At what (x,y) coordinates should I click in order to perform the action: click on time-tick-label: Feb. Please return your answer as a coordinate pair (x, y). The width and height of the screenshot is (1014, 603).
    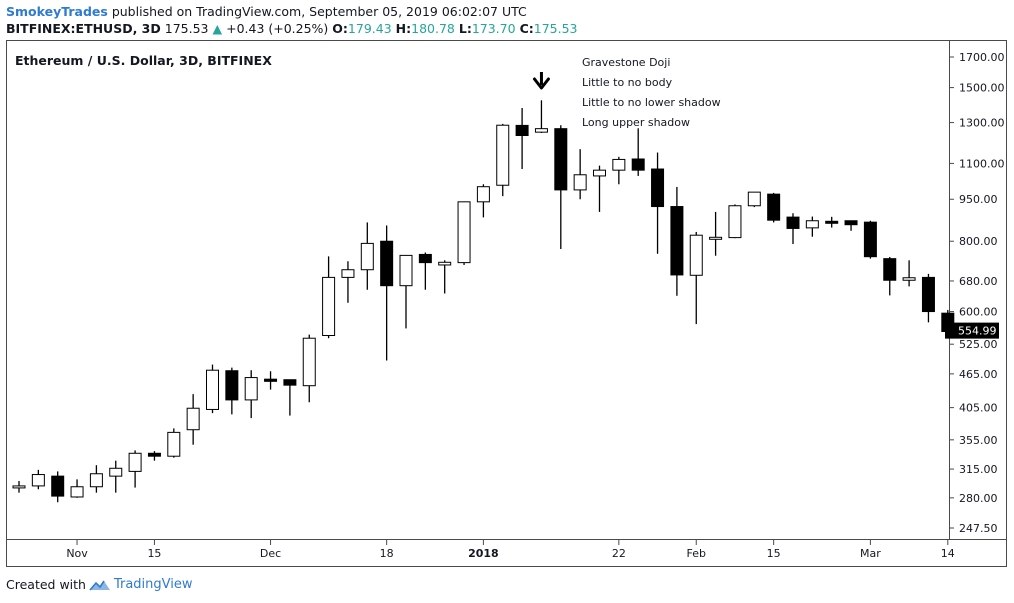
    Looking at the image, I should click on (696, 553).